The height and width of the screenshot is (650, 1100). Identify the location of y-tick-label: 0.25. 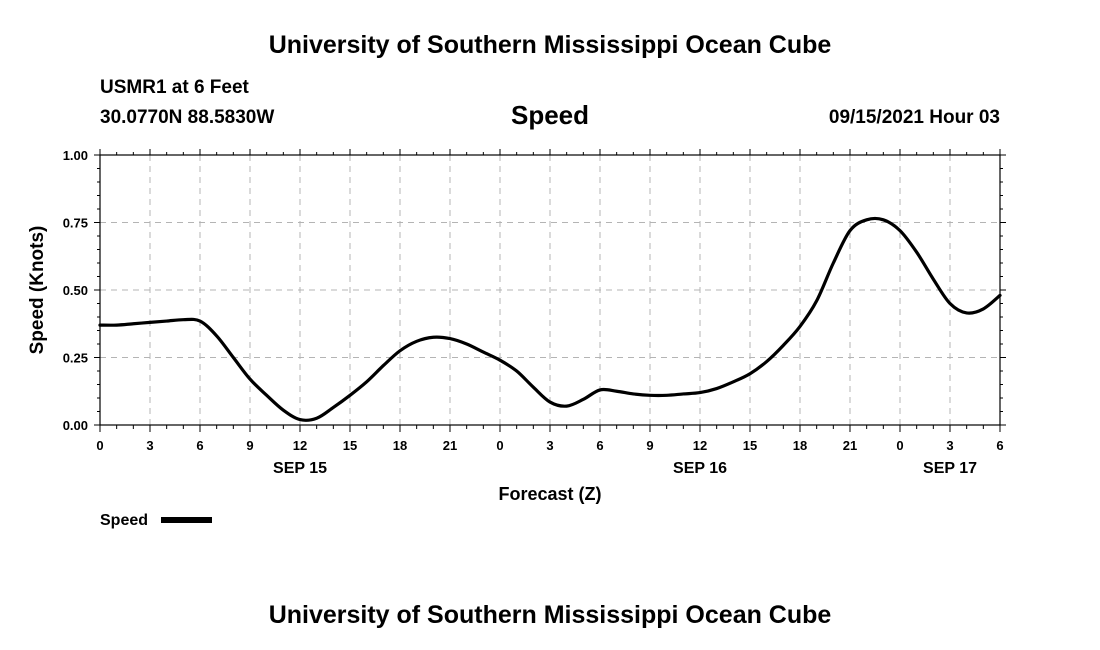
(75, 358).